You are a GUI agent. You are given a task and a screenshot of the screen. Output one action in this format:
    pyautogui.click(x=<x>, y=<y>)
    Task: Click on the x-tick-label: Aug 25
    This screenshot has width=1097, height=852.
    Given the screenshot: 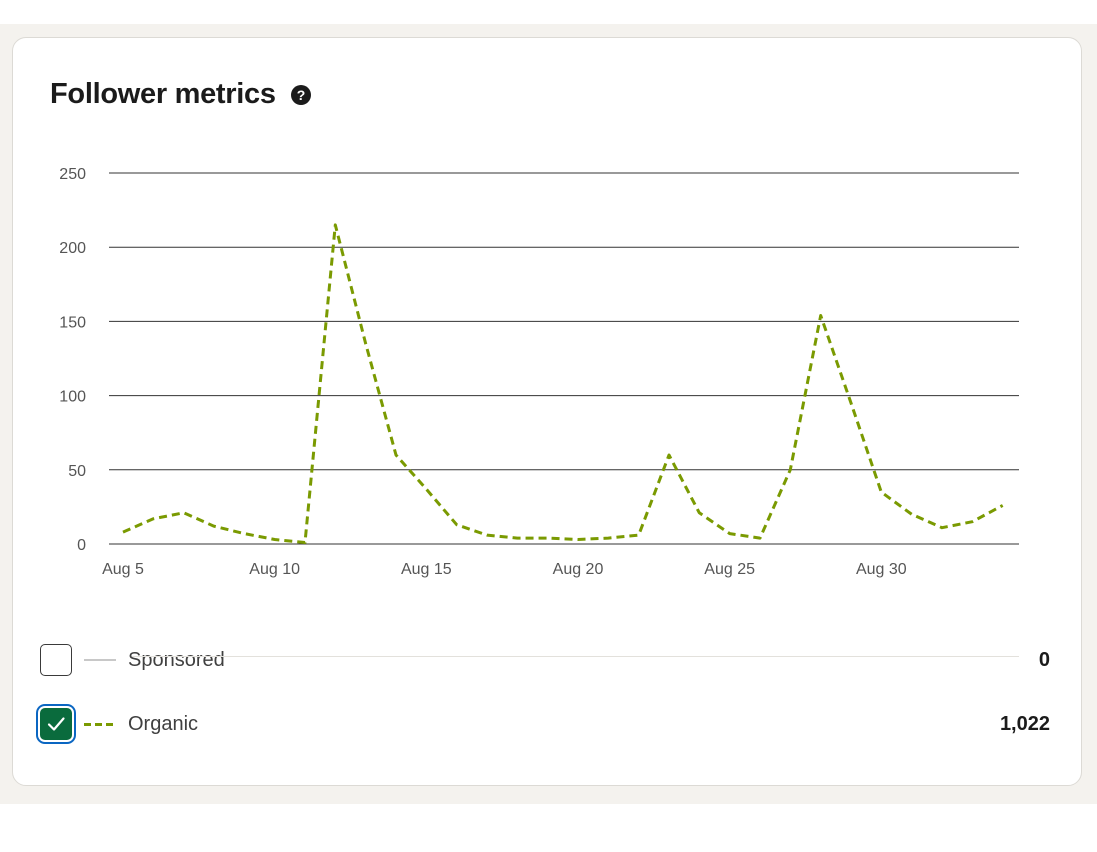 What is the action you would take?
    pyautogui.click(x=729, y=569)
    